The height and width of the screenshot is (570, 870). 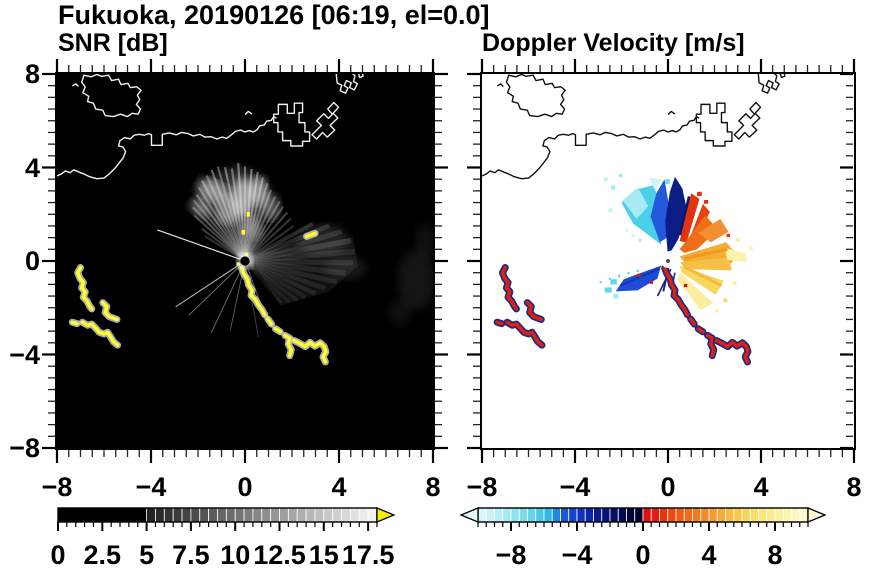 What do you see at coordinates (433, 487) in the screenshot?
I see `snr-x-tick-label: 8` at bounding box center [433, 487].